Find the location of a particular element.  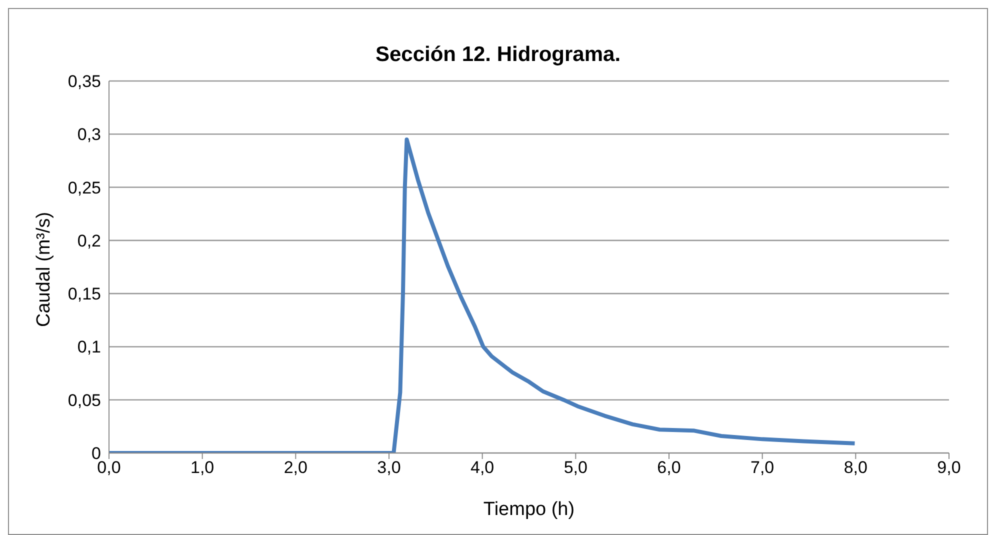

x-tick-label: 7,0 is located at coordinates (762, 468).